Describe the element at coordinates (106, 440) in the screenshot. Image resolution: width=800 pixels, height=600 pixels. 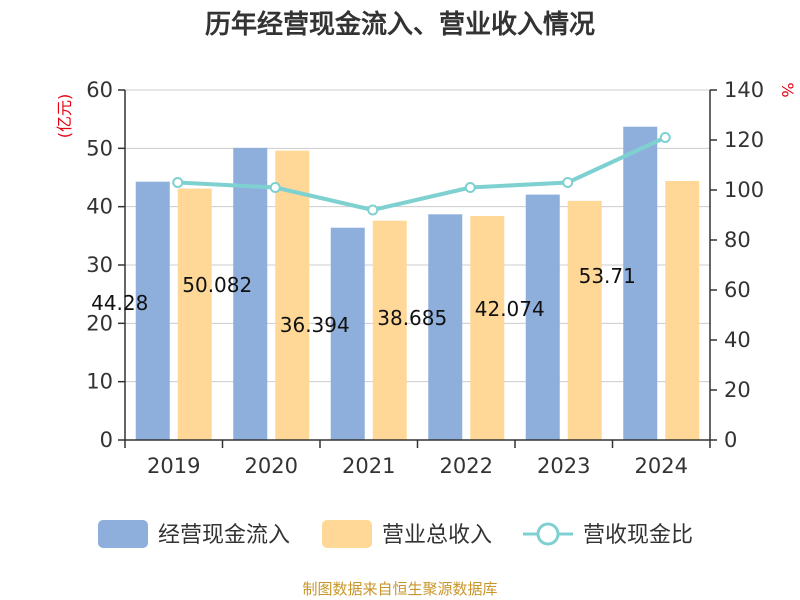
I see `left-tick-label: 0` at that location.